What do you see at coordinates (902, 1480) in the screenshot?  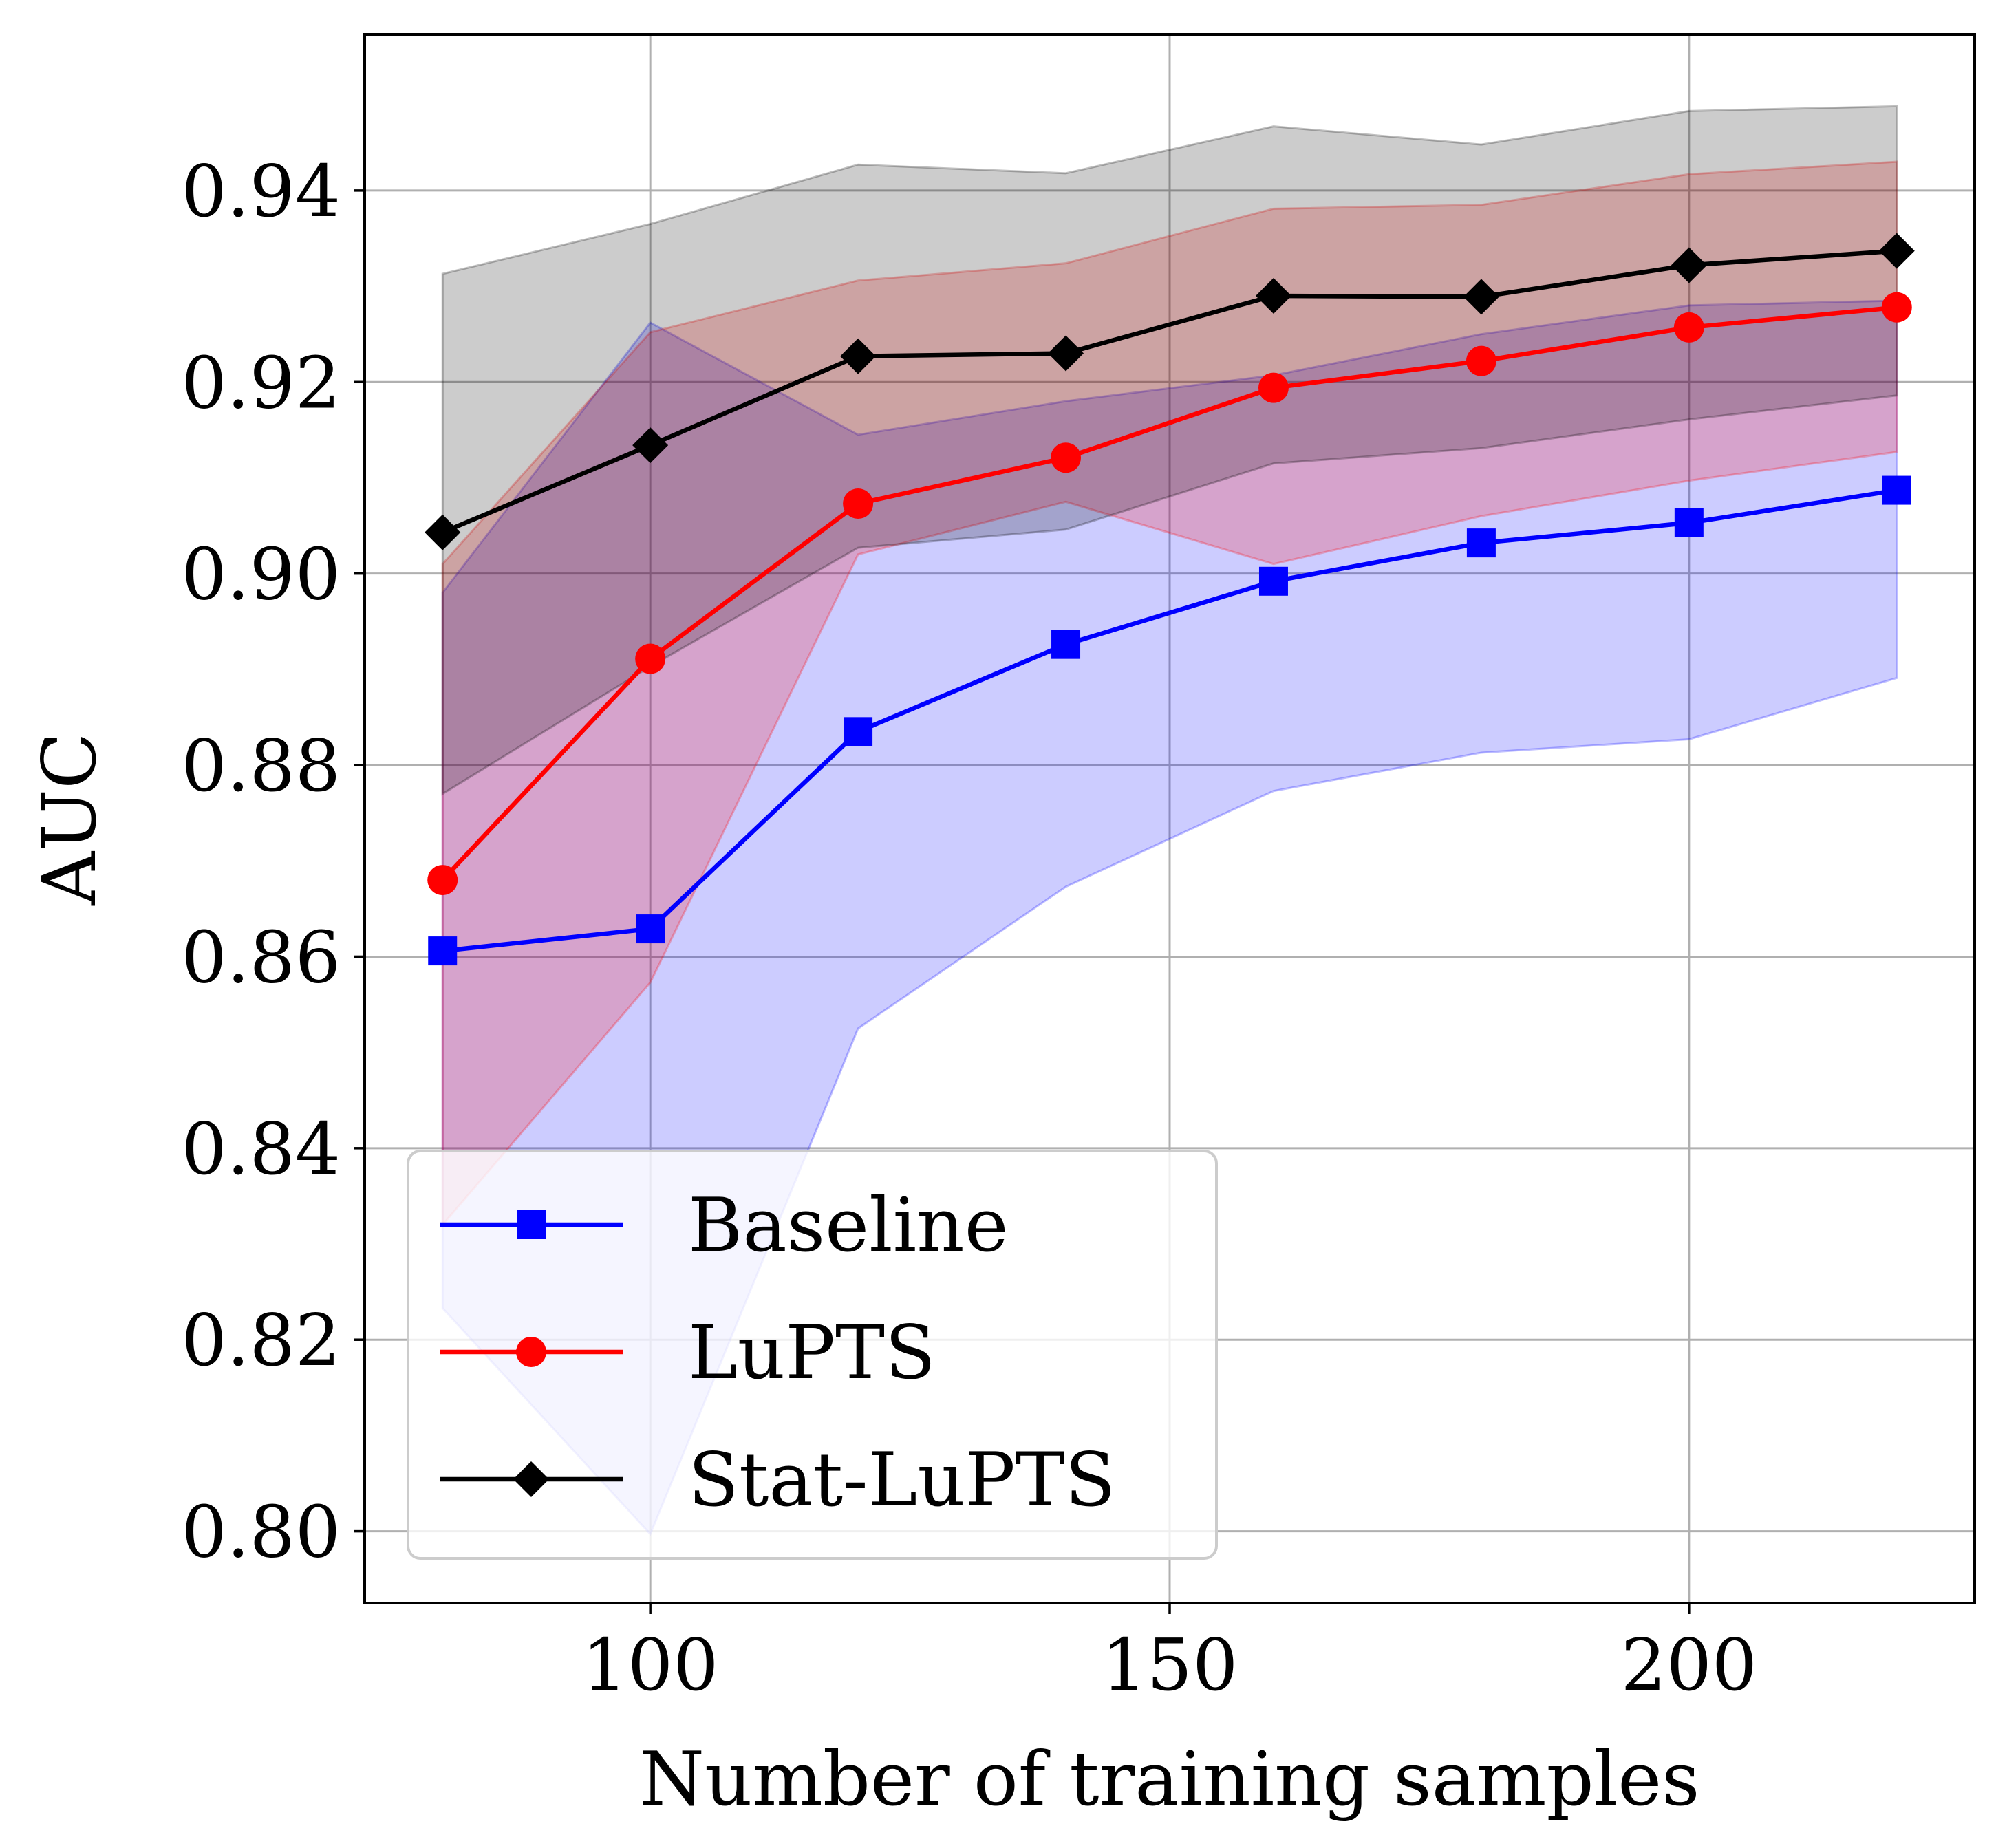 I see `legend-label-stat-lupts: Stat-LuPTS` at bounding box center [902, 1480].